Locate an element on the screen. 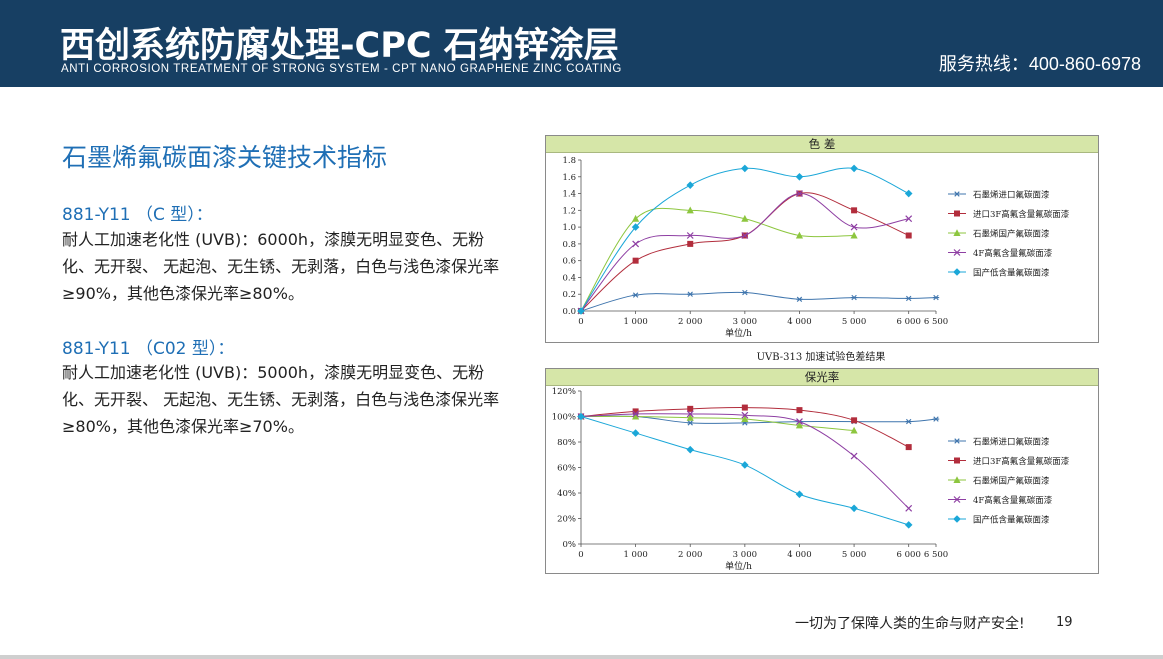 The height and width of the screenshot is (659, 1163). model-label-c: 881-Y11 （C 型）： is located at coordinates (137, 215).